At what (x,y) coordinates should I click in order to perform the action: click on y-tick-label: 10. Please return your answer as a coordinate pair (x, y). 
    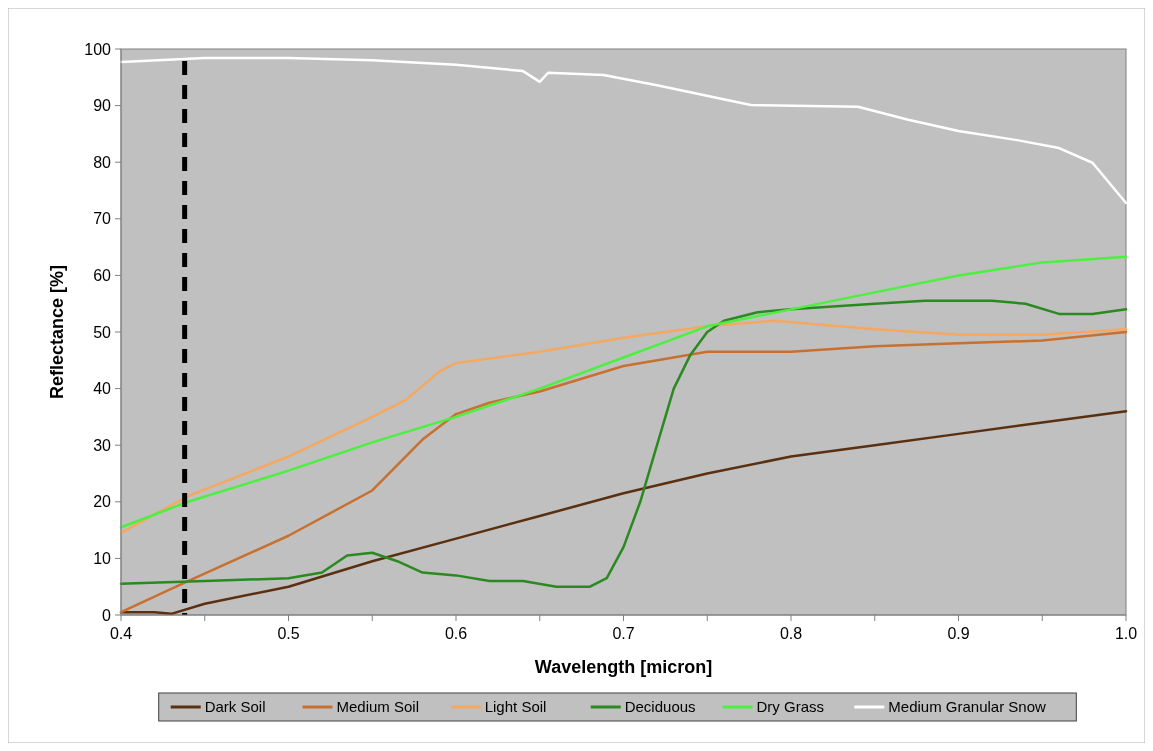
    Looking at the image, I should click on (102, 558).